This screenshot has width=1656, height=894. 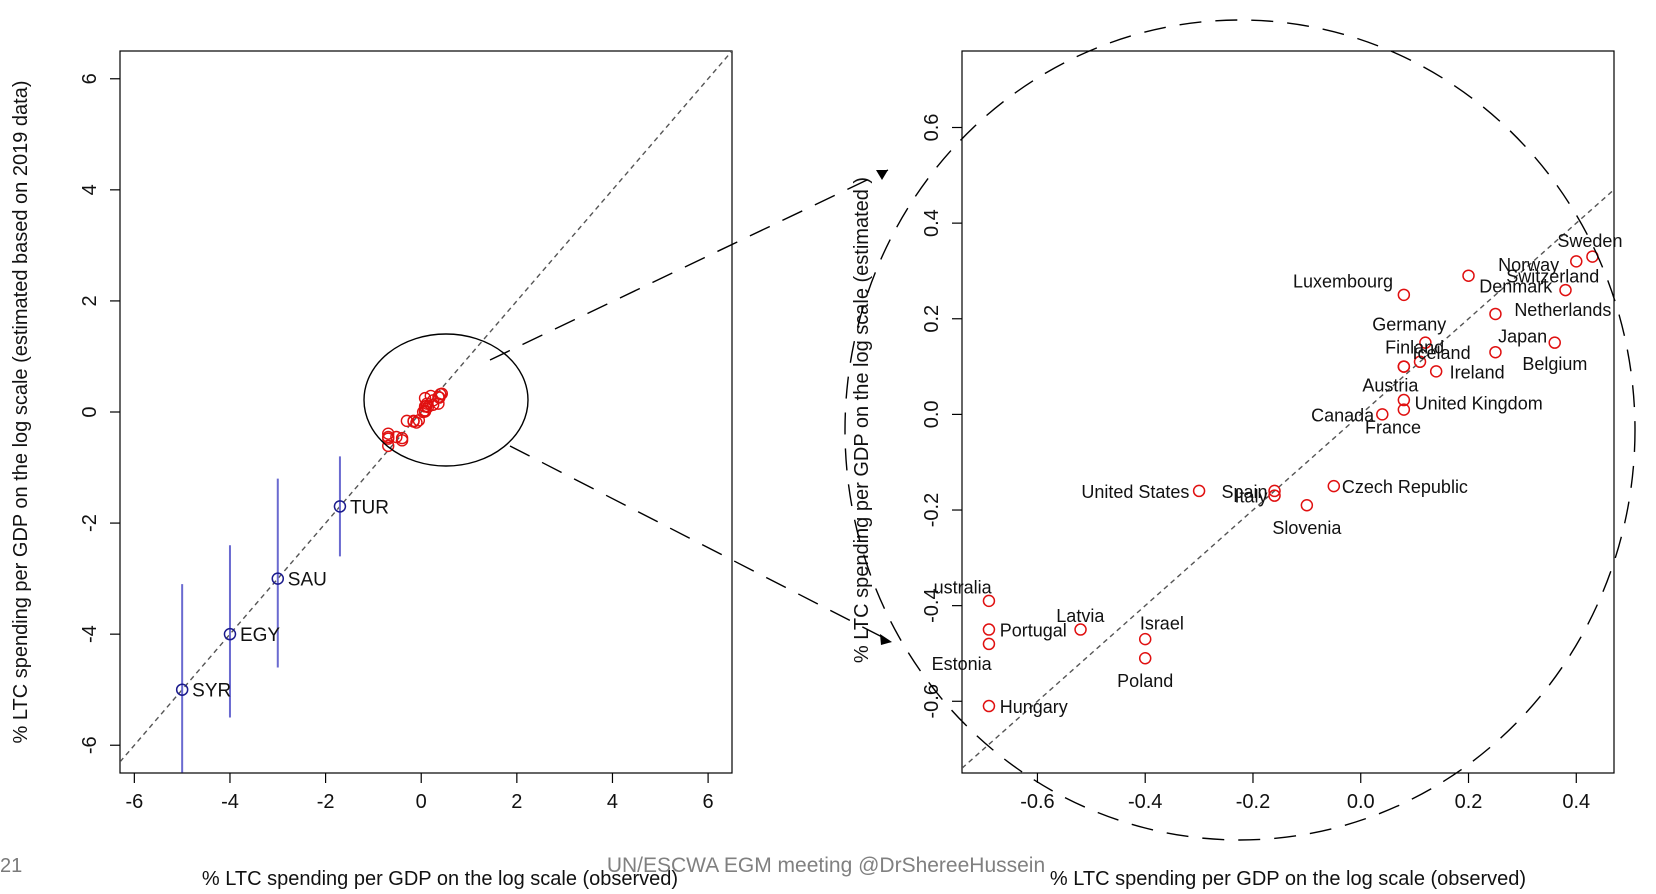 What do you see at coordinates (1404, 295) in the screenshot?
I see `data-point-luxembourg` at bounding box center [1404, 295].